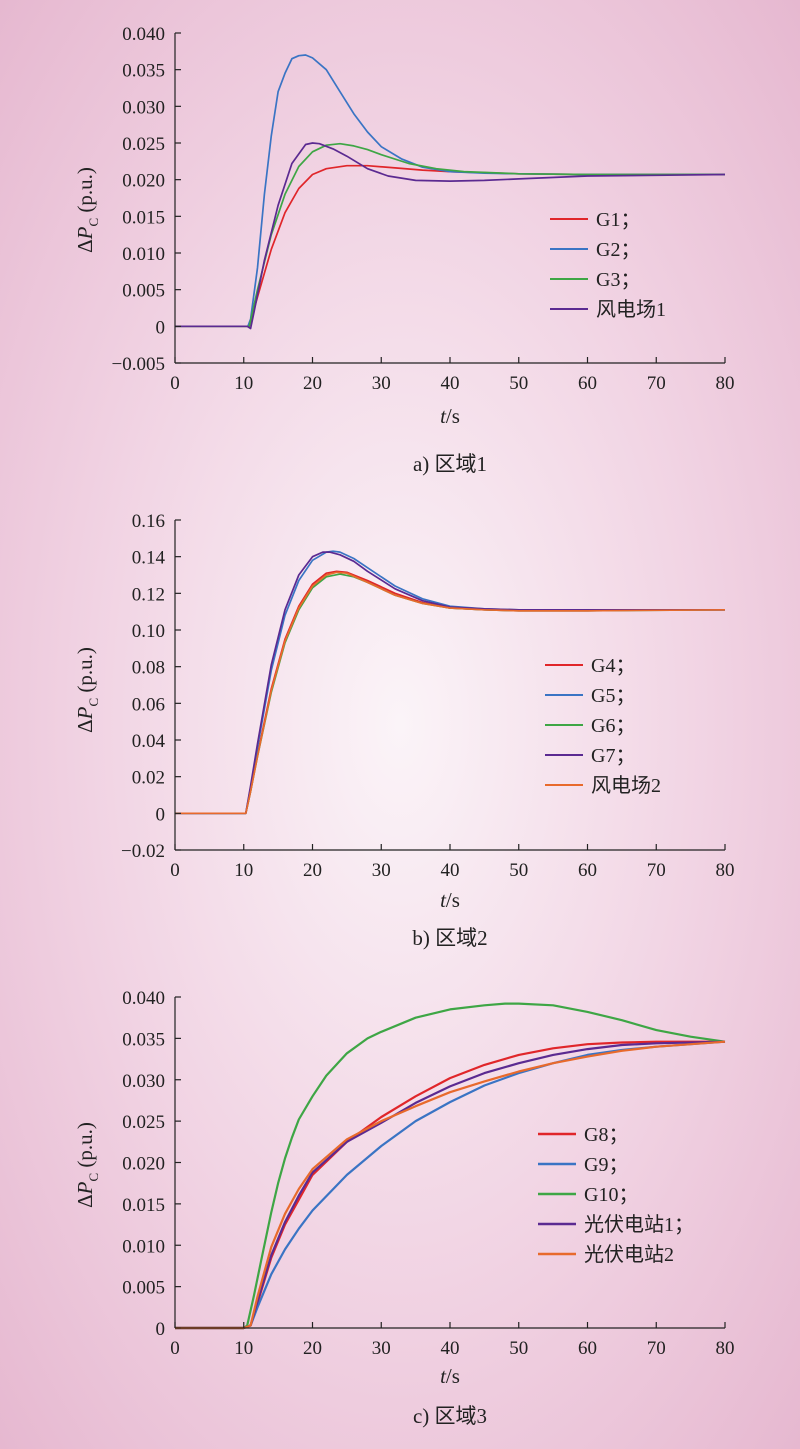 This screenshot has height=1449, width=800. Describe the element at coordinates (613, 726) in the screenshot. I see `legend-label: G6；` at that location.